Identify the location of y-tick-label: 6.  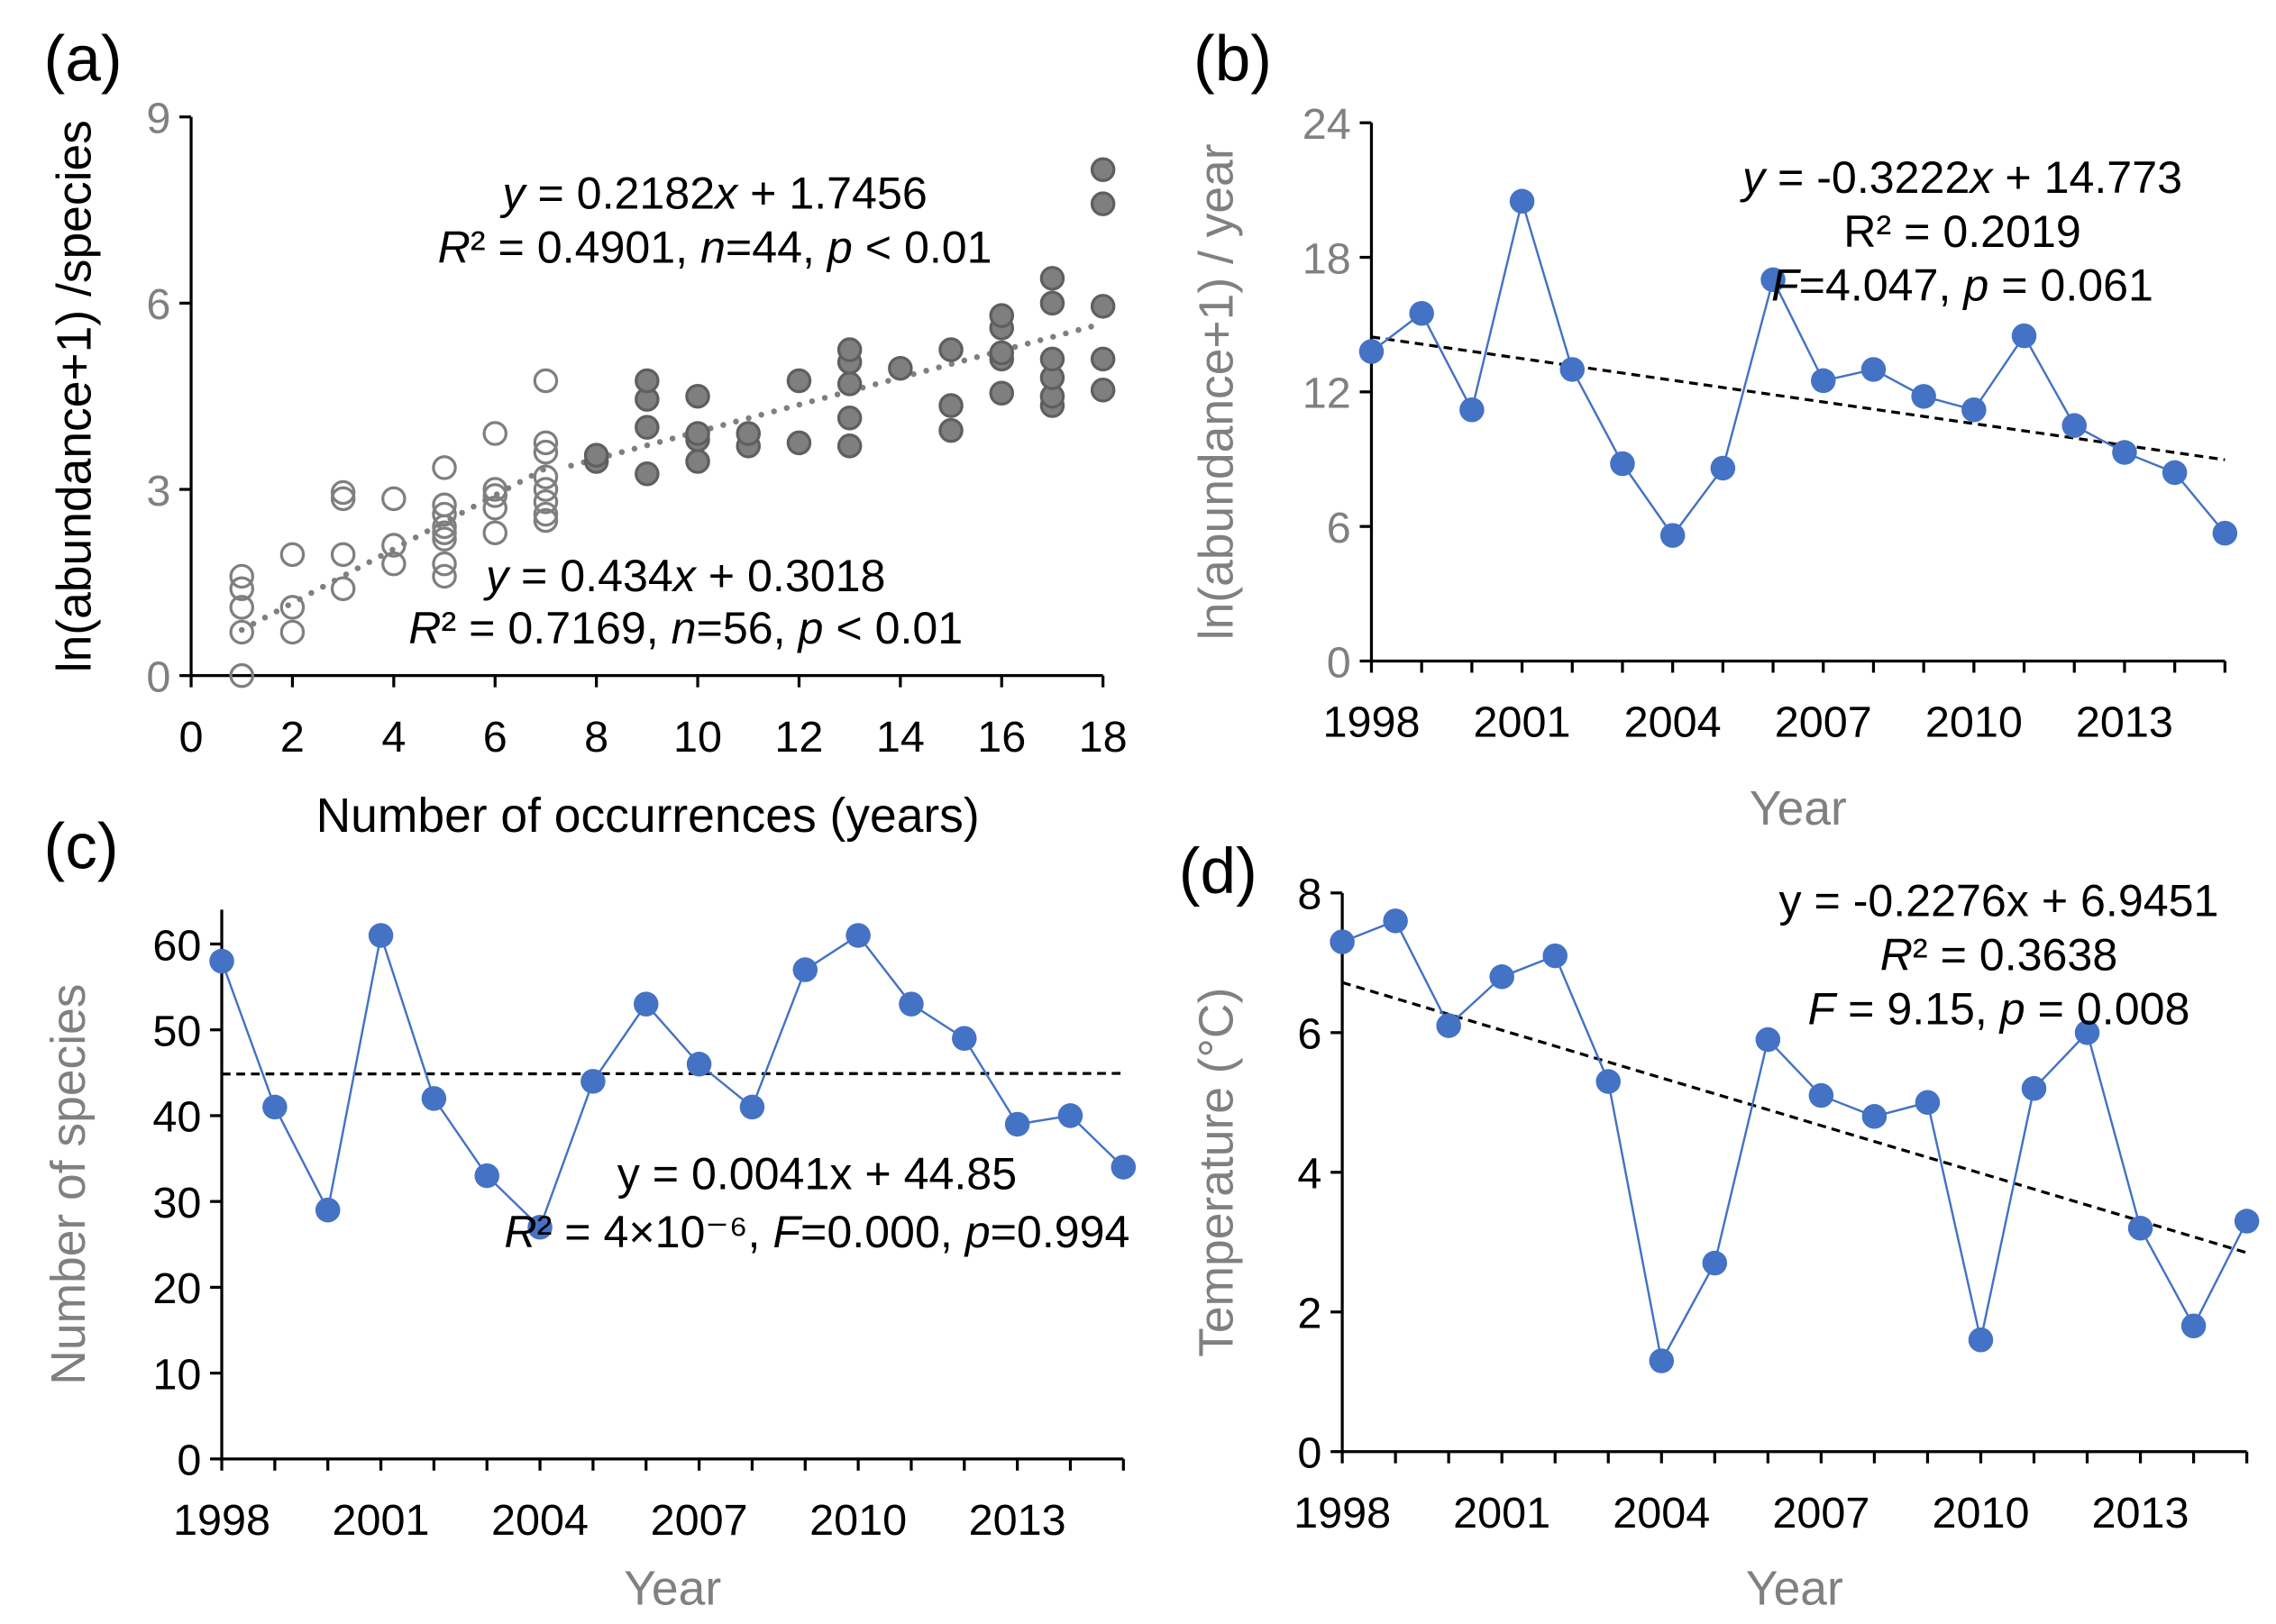
(158, 304).